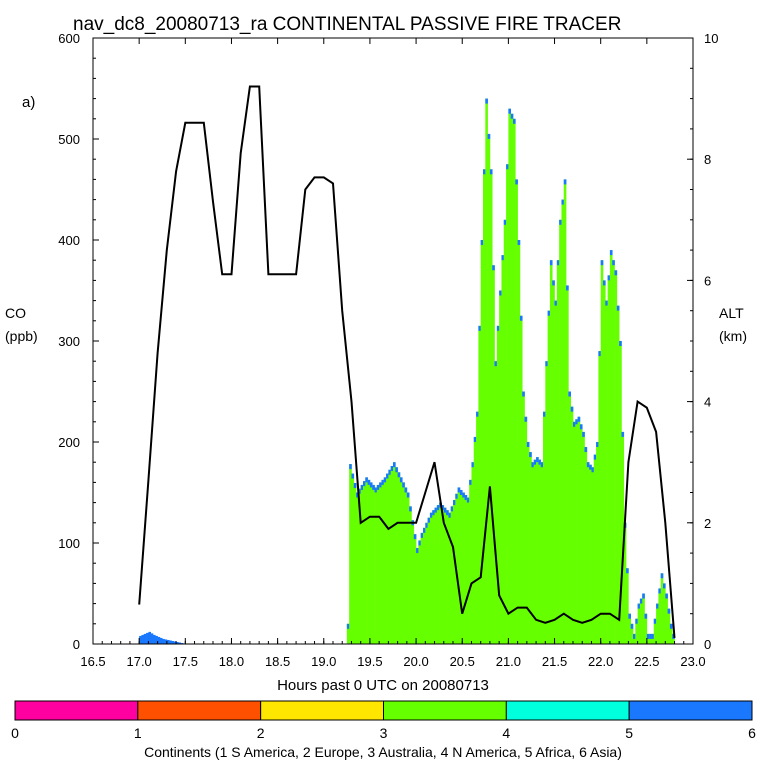  I want to click on y-left-tick-label: 200, so click(69, 442).